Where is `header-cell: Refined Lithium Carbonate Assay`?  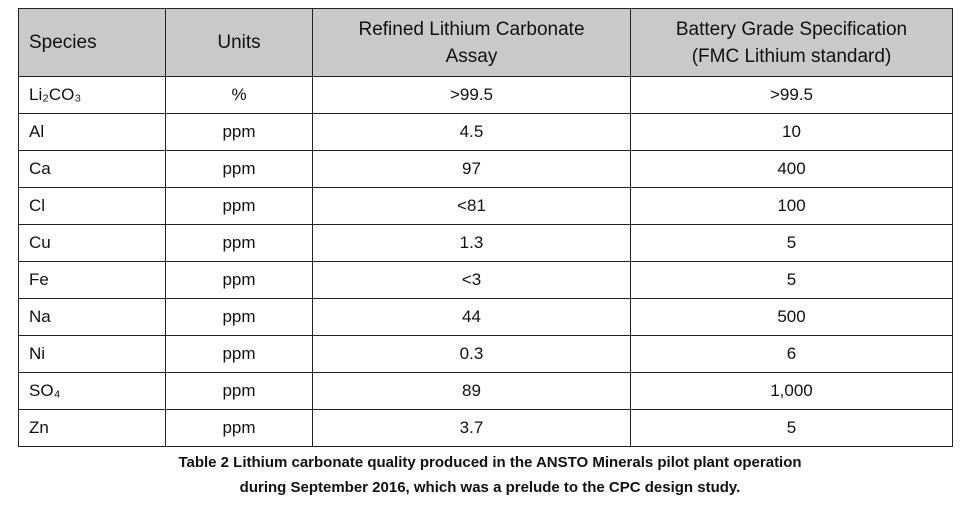
header-cell: Refined Lithium Carbonate Assay is located at coordinates (471, 42).